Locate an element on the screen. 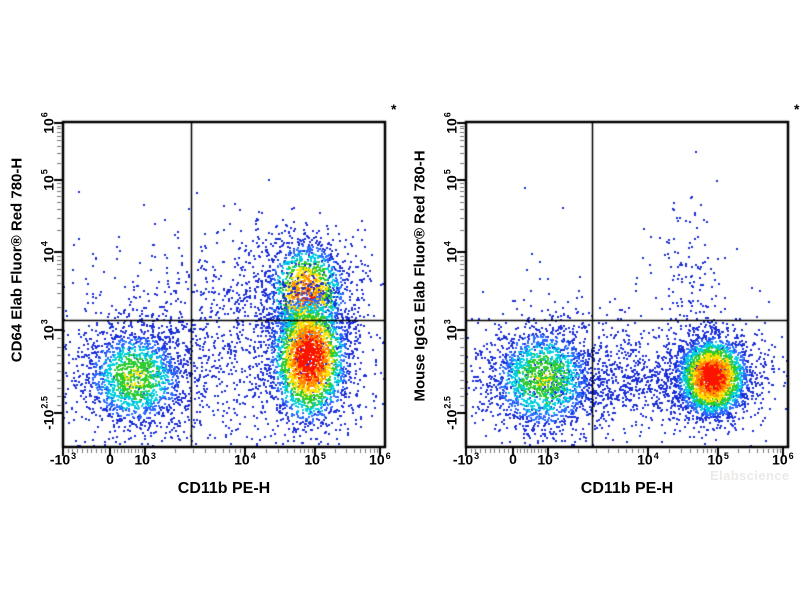 The width and height of the screenshot is (806, 604). left-x-axis-title: CD11b PE-H is located at coordinates (224, 488).